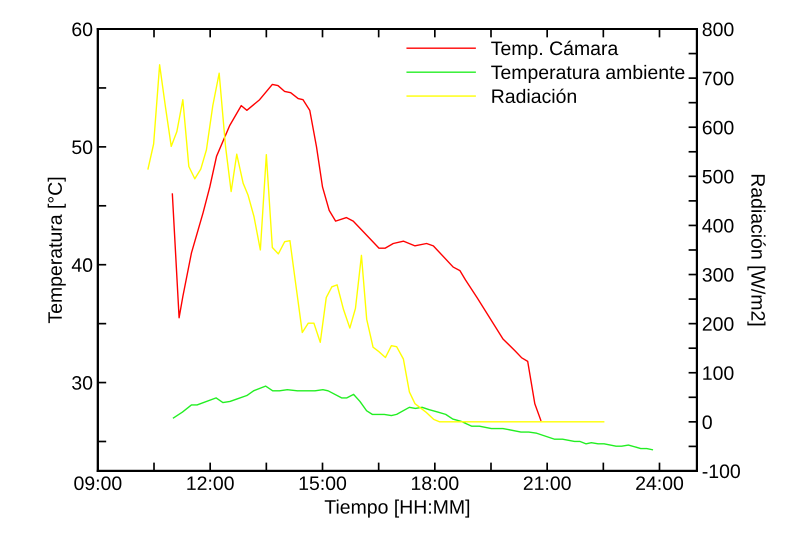 The image size is (802, 558). What do you see at coordinates (718, 127) in the screenshot?
I see `y2-tick-label: 600` at bounding box center [718, 127].